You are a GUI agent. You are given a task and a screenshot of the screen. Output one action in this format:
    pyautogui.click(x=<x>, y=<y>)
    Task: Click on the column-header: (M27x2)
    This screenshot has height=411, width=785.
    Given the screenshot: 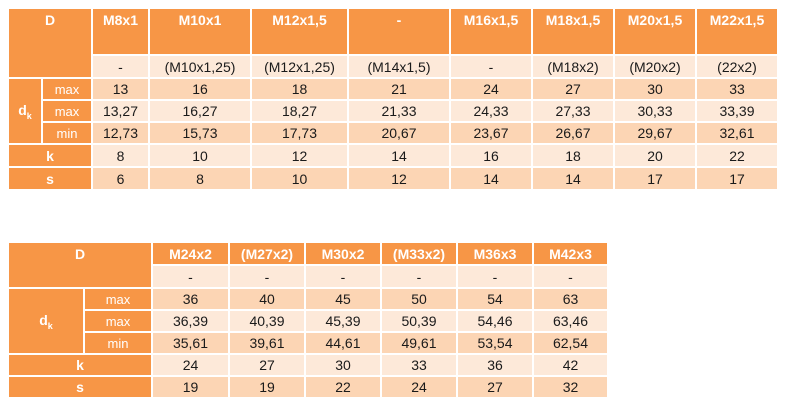 What is the action you would take?
    pyautogui.click(x=267, y=253)
    